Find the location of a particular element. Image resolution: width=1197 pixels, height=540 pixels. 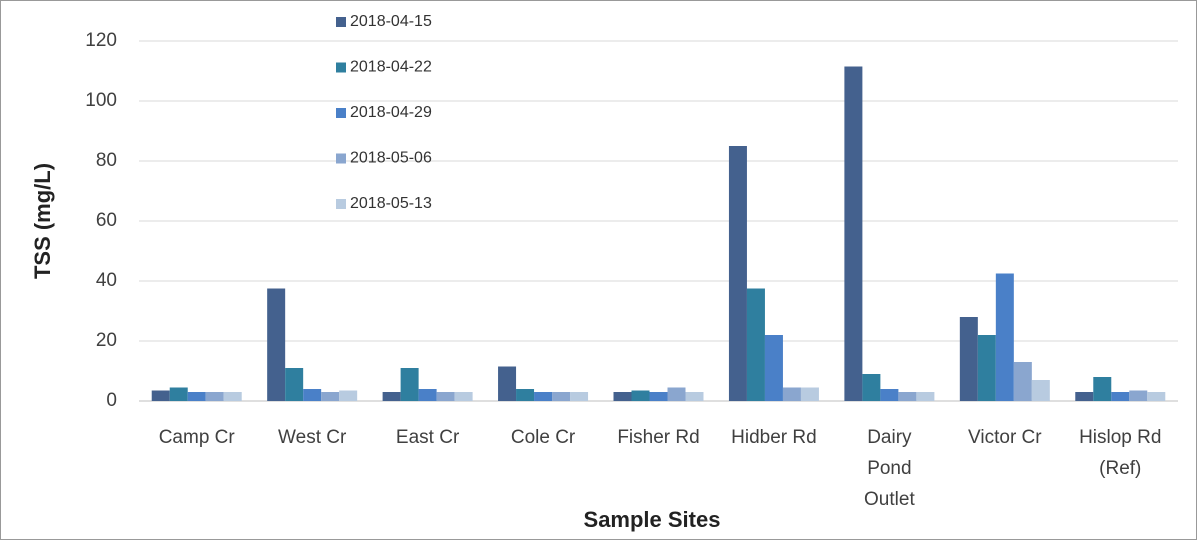

x-tick-label: Cole Cr is located at coordinates (543, 437).